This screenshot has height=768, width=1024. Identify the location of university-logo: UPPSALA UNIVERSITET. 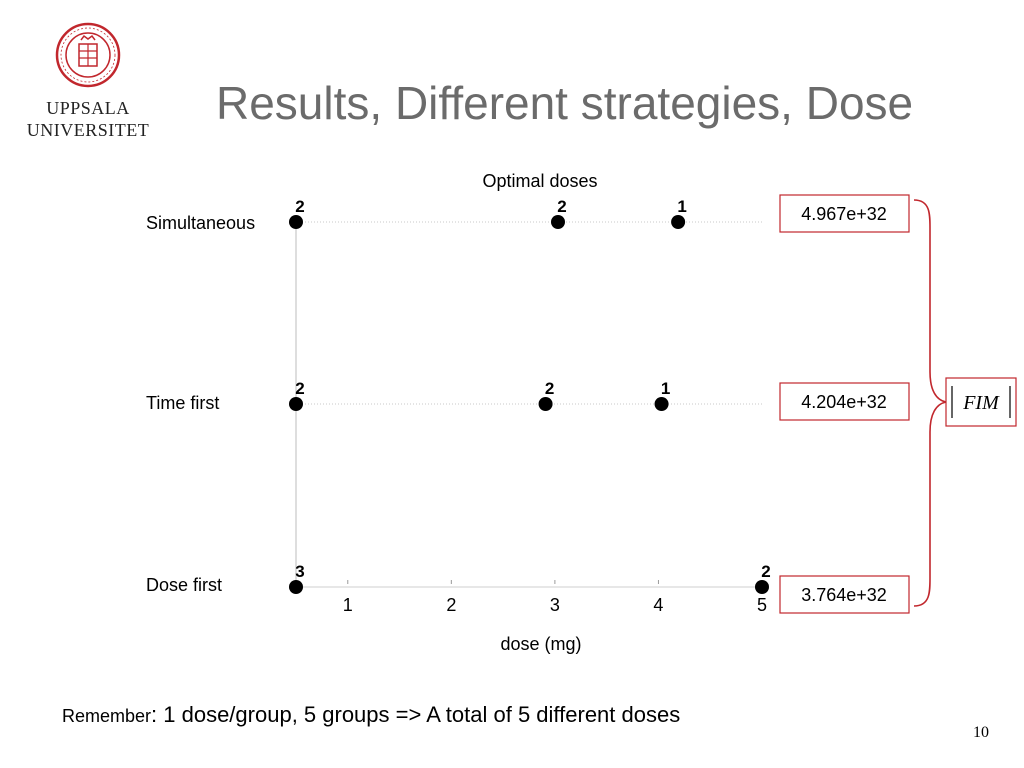
(88, 81).